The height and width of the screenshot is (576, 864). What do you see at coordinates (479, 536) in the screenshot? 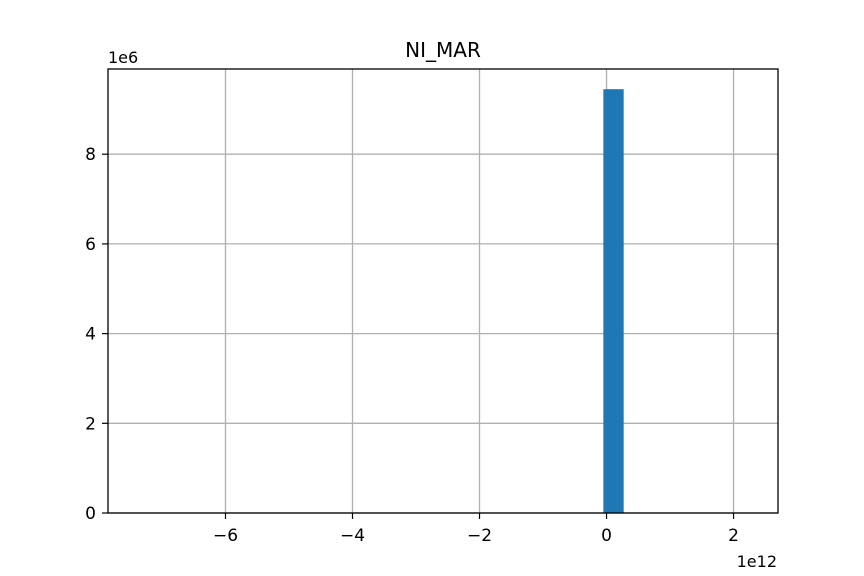
I see `x-tick-label: −2` at bounding box center [479, 536].